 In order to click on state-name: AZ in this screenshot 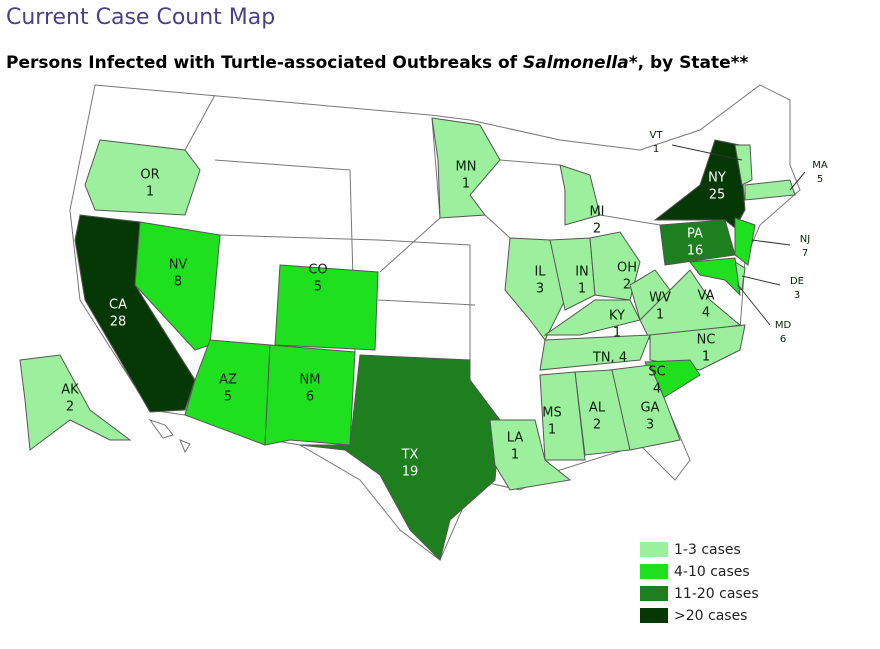, I will do `click(228, 380)`.